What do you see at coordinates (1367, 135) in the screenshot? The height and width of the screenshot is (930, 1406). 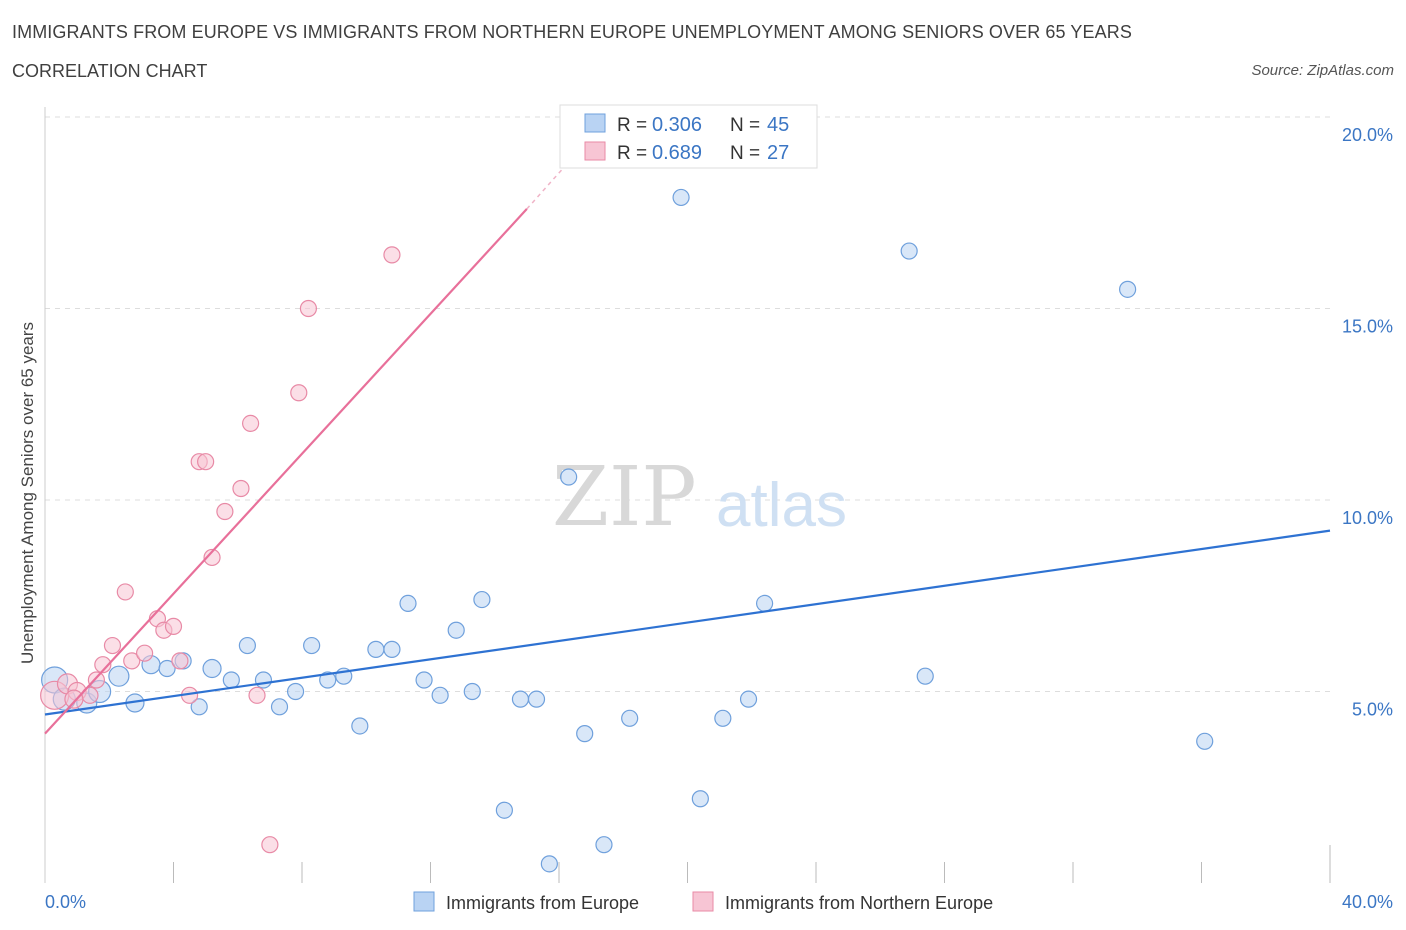 I see `y-tick-label-3: 20.0%` at bounding box center [1367, 135].